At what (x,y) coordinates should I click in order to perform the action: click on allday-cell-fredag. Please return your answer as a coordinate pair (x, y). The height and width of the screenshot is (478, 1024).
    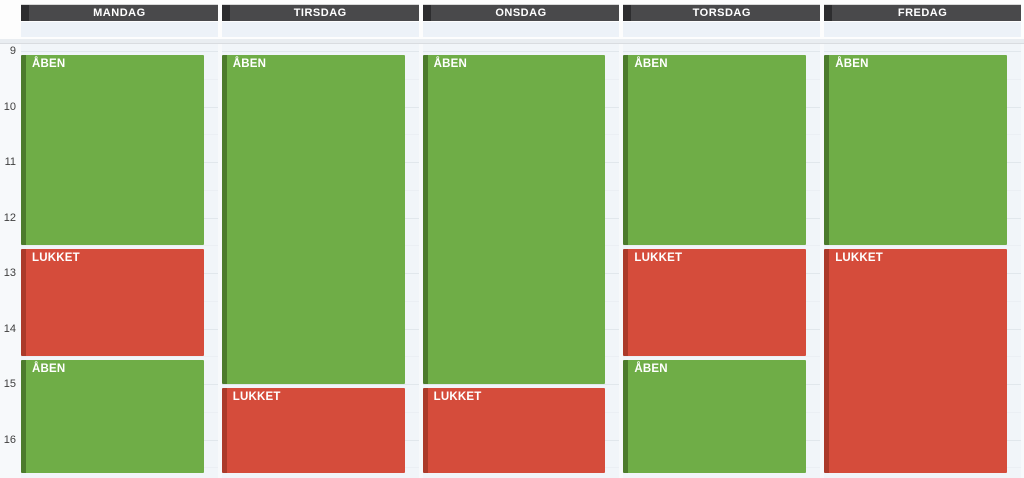
    Looking at the image, I should click on (922, 29).